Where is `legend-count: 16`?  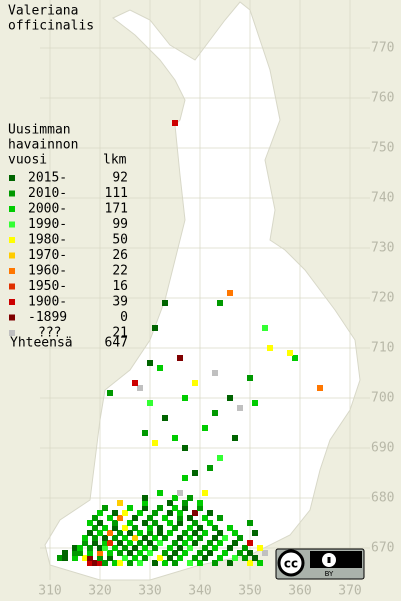 legend-count: 16 is located at coordinates (120, 286).